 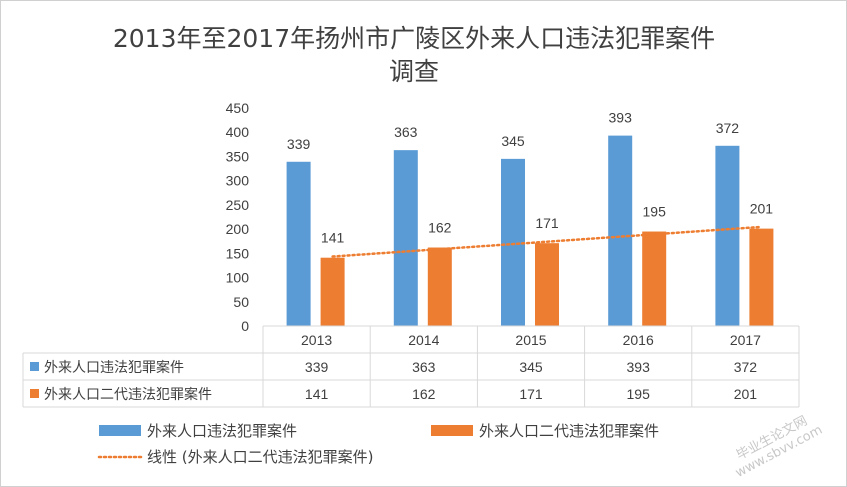 What do you see at coordinates (222, 431) in the screenshot?
I see `legend-label-series1: 外来人口违法犯罪案件` at bounding box center [222, 431].